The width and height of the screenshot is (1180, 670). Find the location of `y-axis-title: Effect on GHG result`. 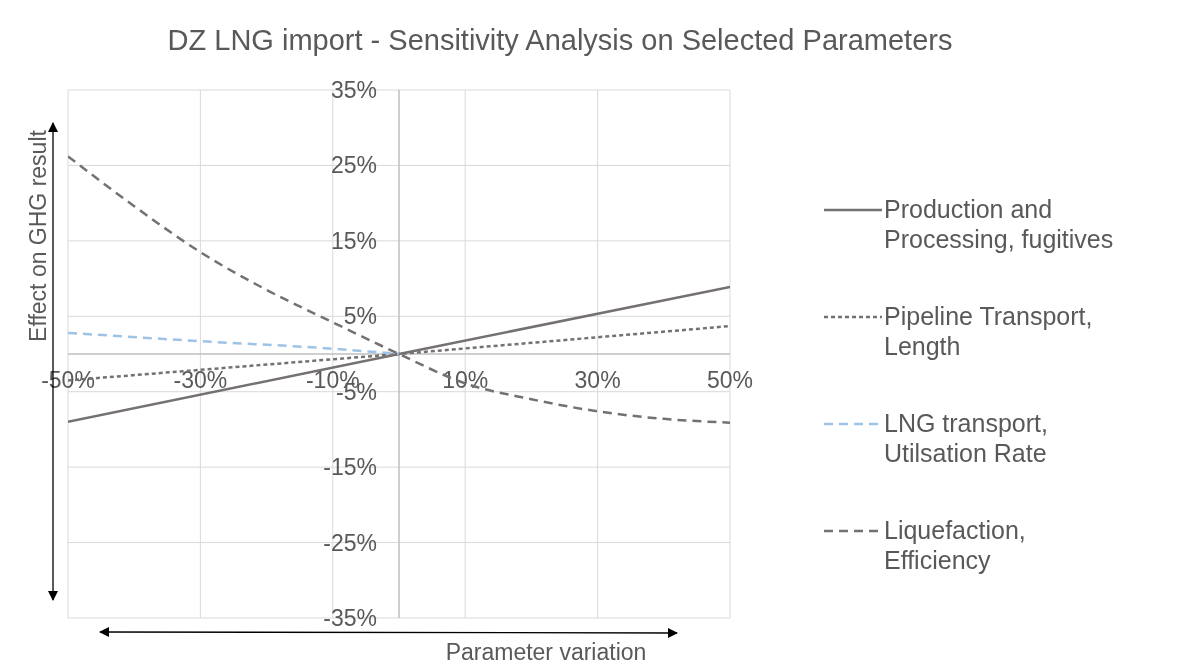

y-axis-title: Effect on GHG result is located at coordinates (38, 235).